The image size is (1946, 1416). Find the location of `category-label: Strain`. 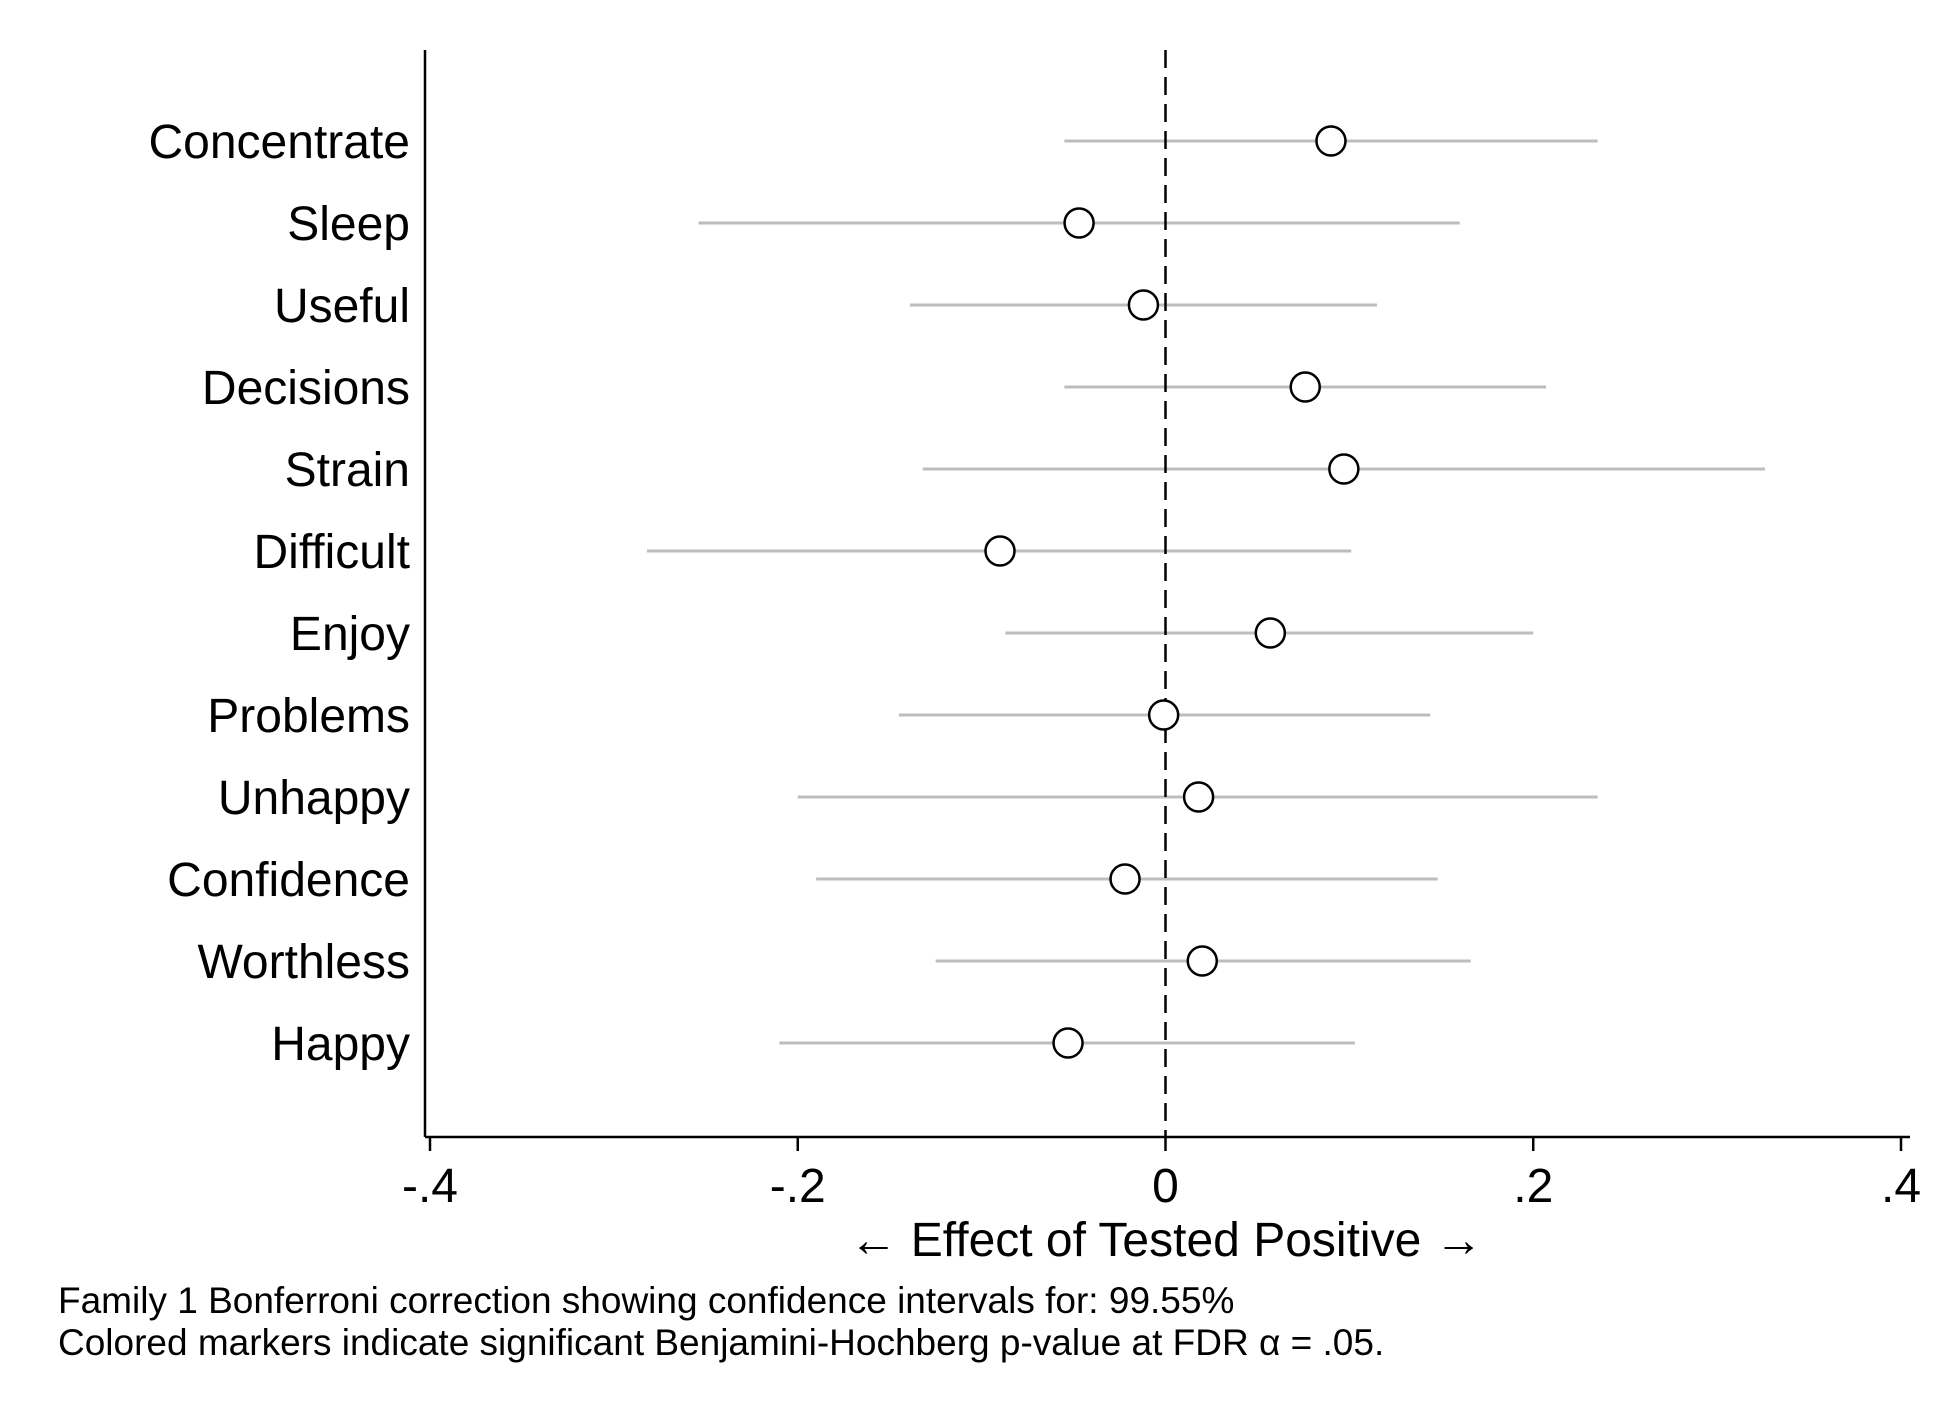

category-label: Strain is located at coordinates (347, 470).